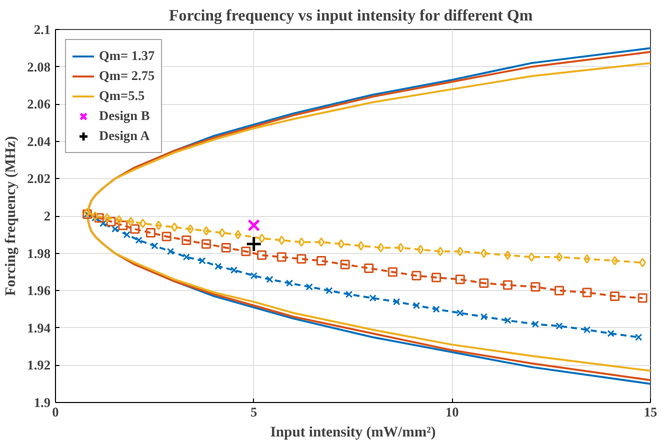  Describe the element at coordinates (39, 253) in the screenshot. I see `y-tick-label: 1.98` at that location.